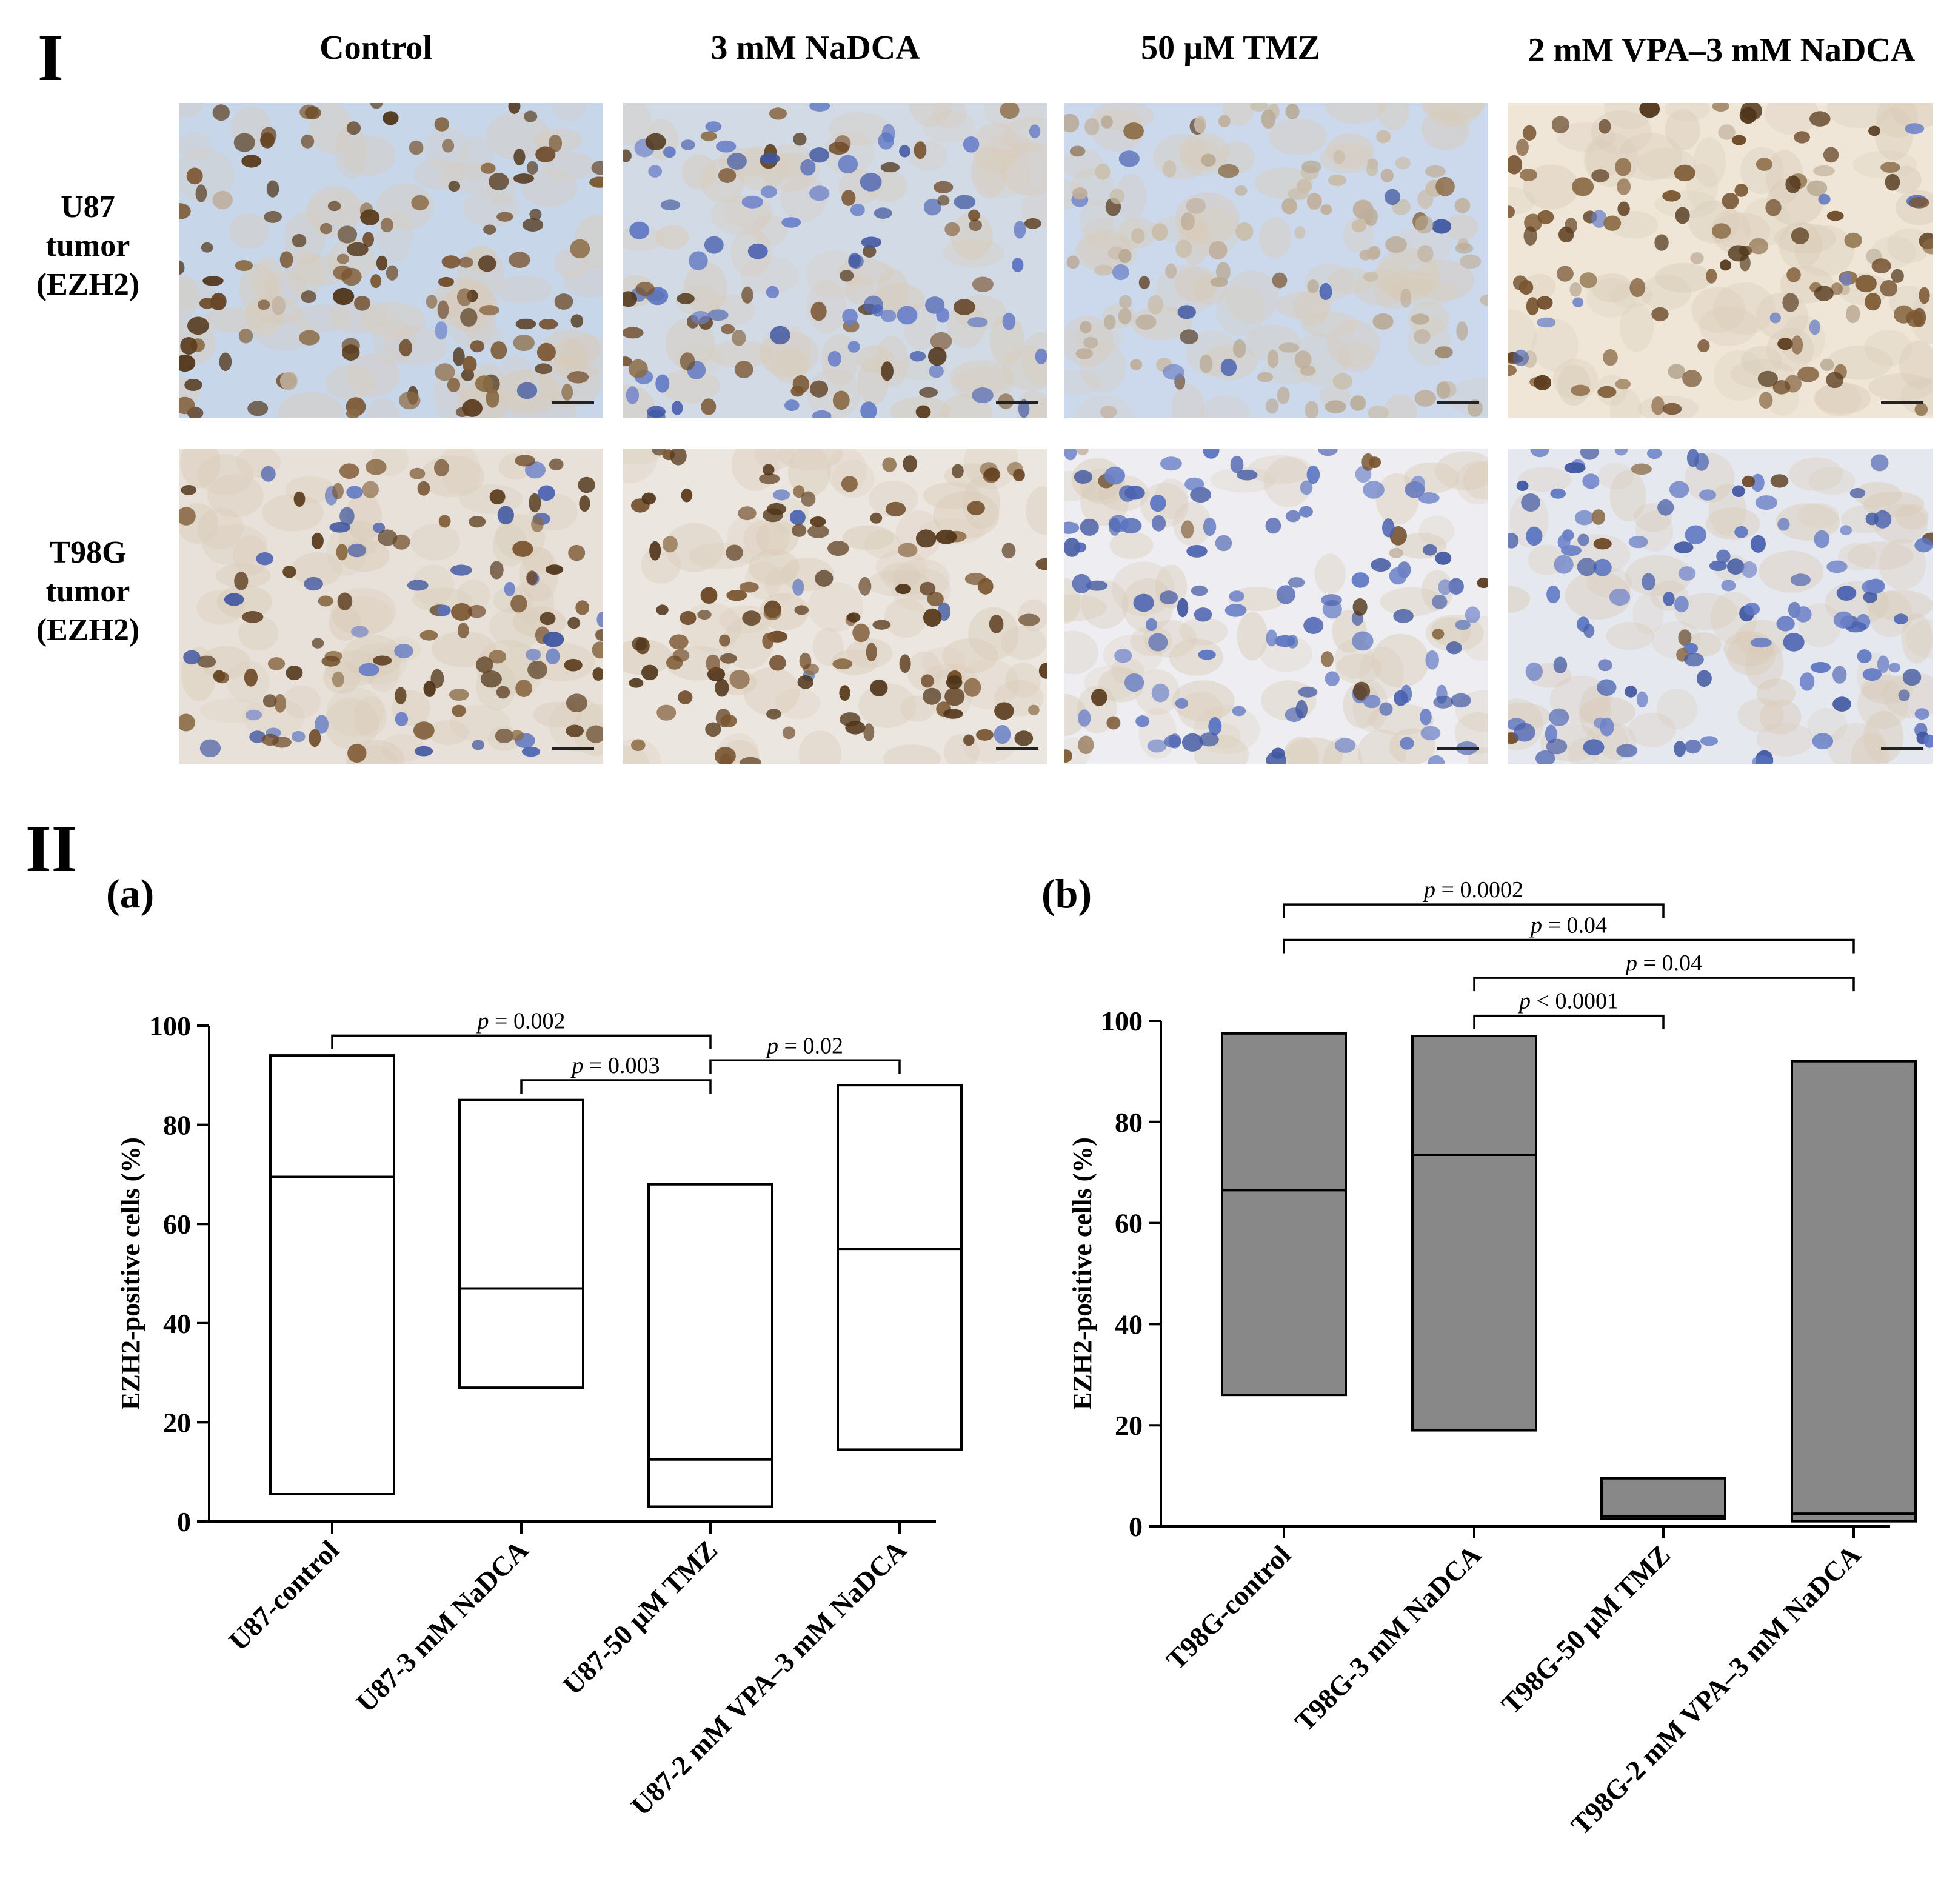 Image resolution: width=1941 pixels, height=1904 pixels. I want to click on comparison-label-4: p = 0.04, so click(1663, 963).